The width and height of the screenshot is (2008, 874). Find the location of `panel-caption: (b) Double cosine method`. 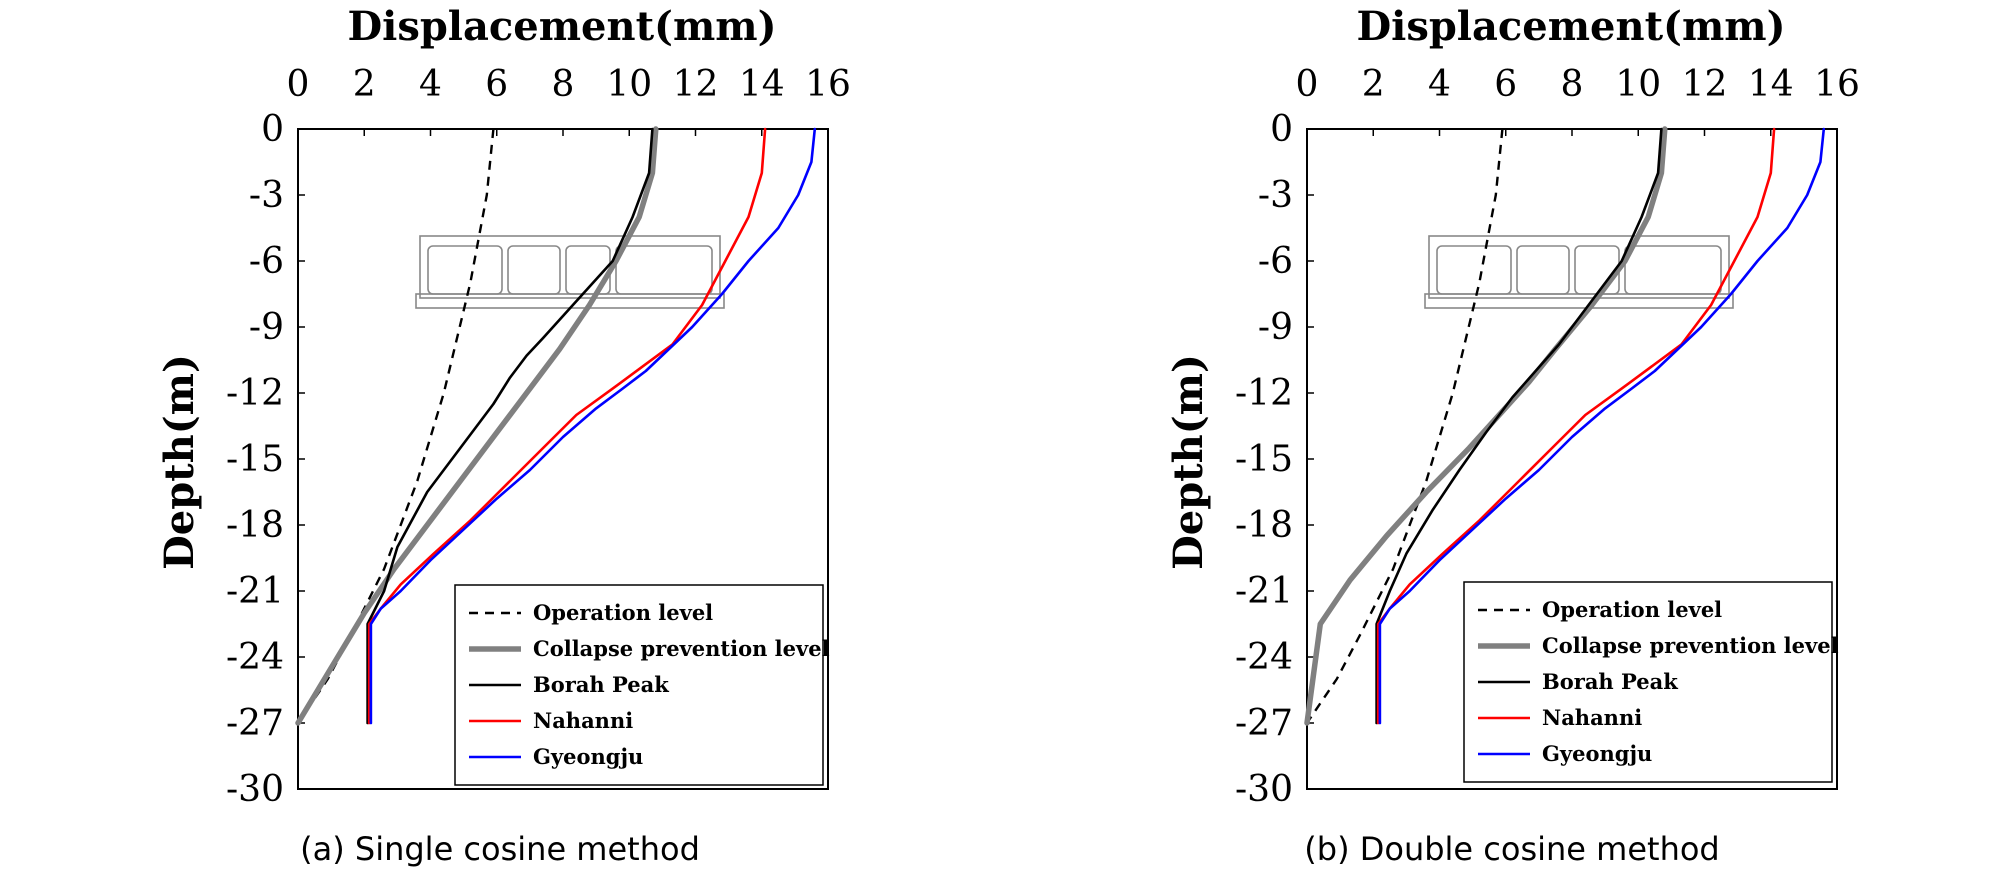

panel-caption: (b) Double cosine method is located at coordinates (1511, 849).